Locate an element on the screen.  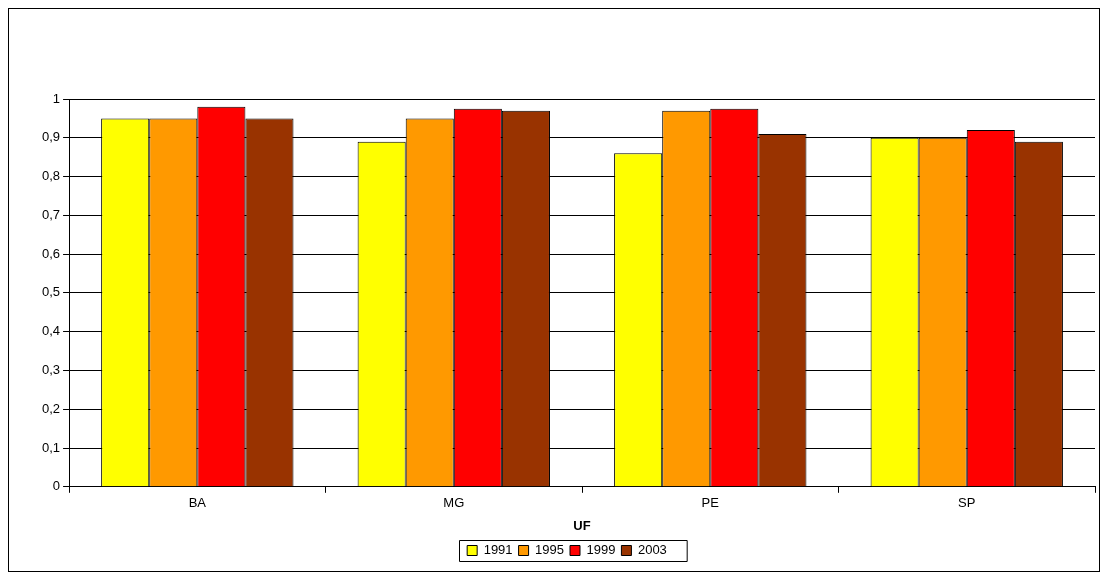
y-tick-label: 0,9 is located at coordinates (51, 137).